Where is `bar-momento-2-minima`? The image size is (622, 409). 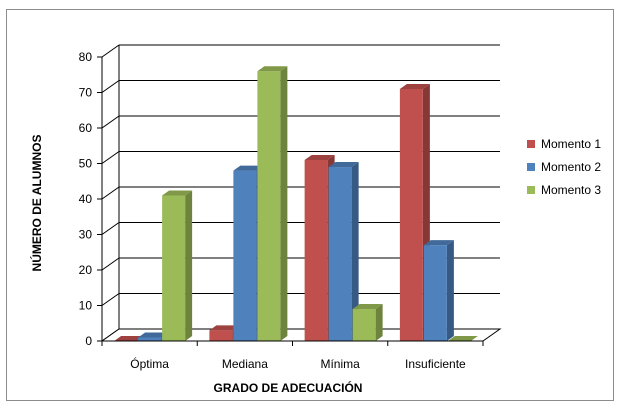
bar-momento-2-minima is located at coordinates (343, 251).